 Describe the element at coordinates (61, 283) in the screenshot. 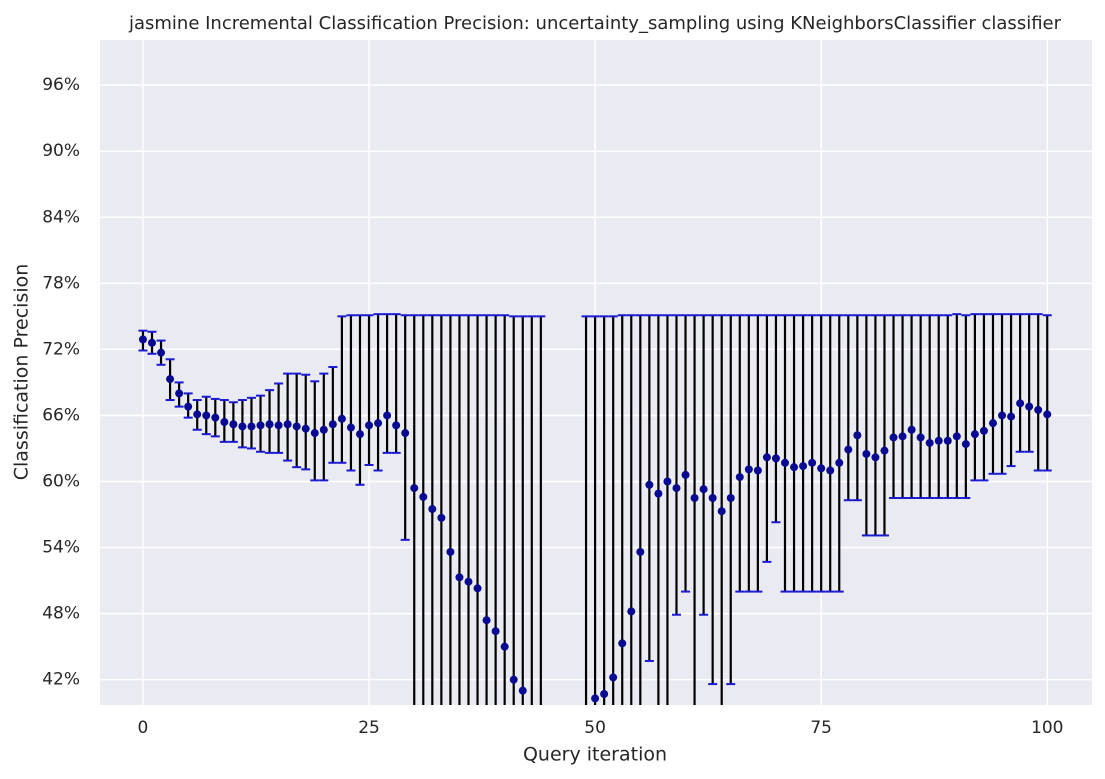

I see `y-tick-label: 78%` at that location.